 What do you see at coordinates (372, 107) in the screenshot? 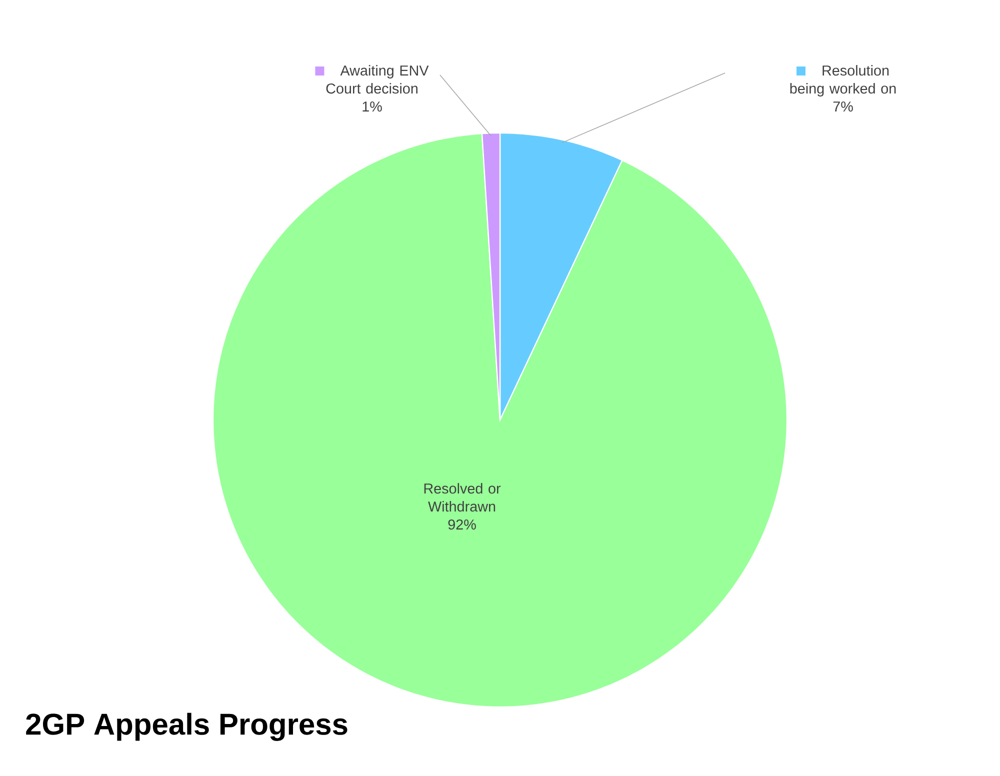
I see `data-label: 1%` at bounding box center [372, 107].